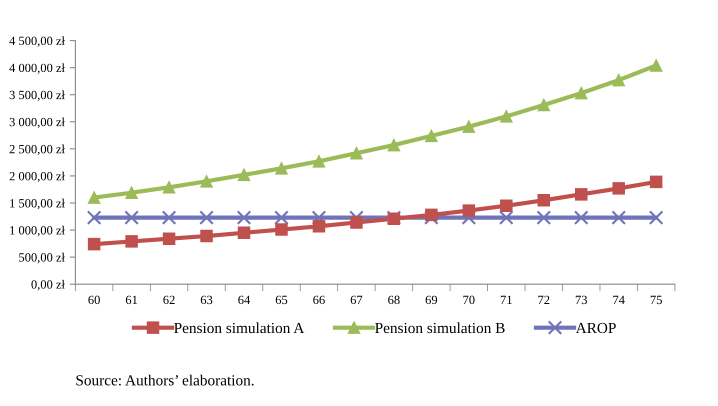  I want to click on x-tick-label: 68, so click(394, 300).